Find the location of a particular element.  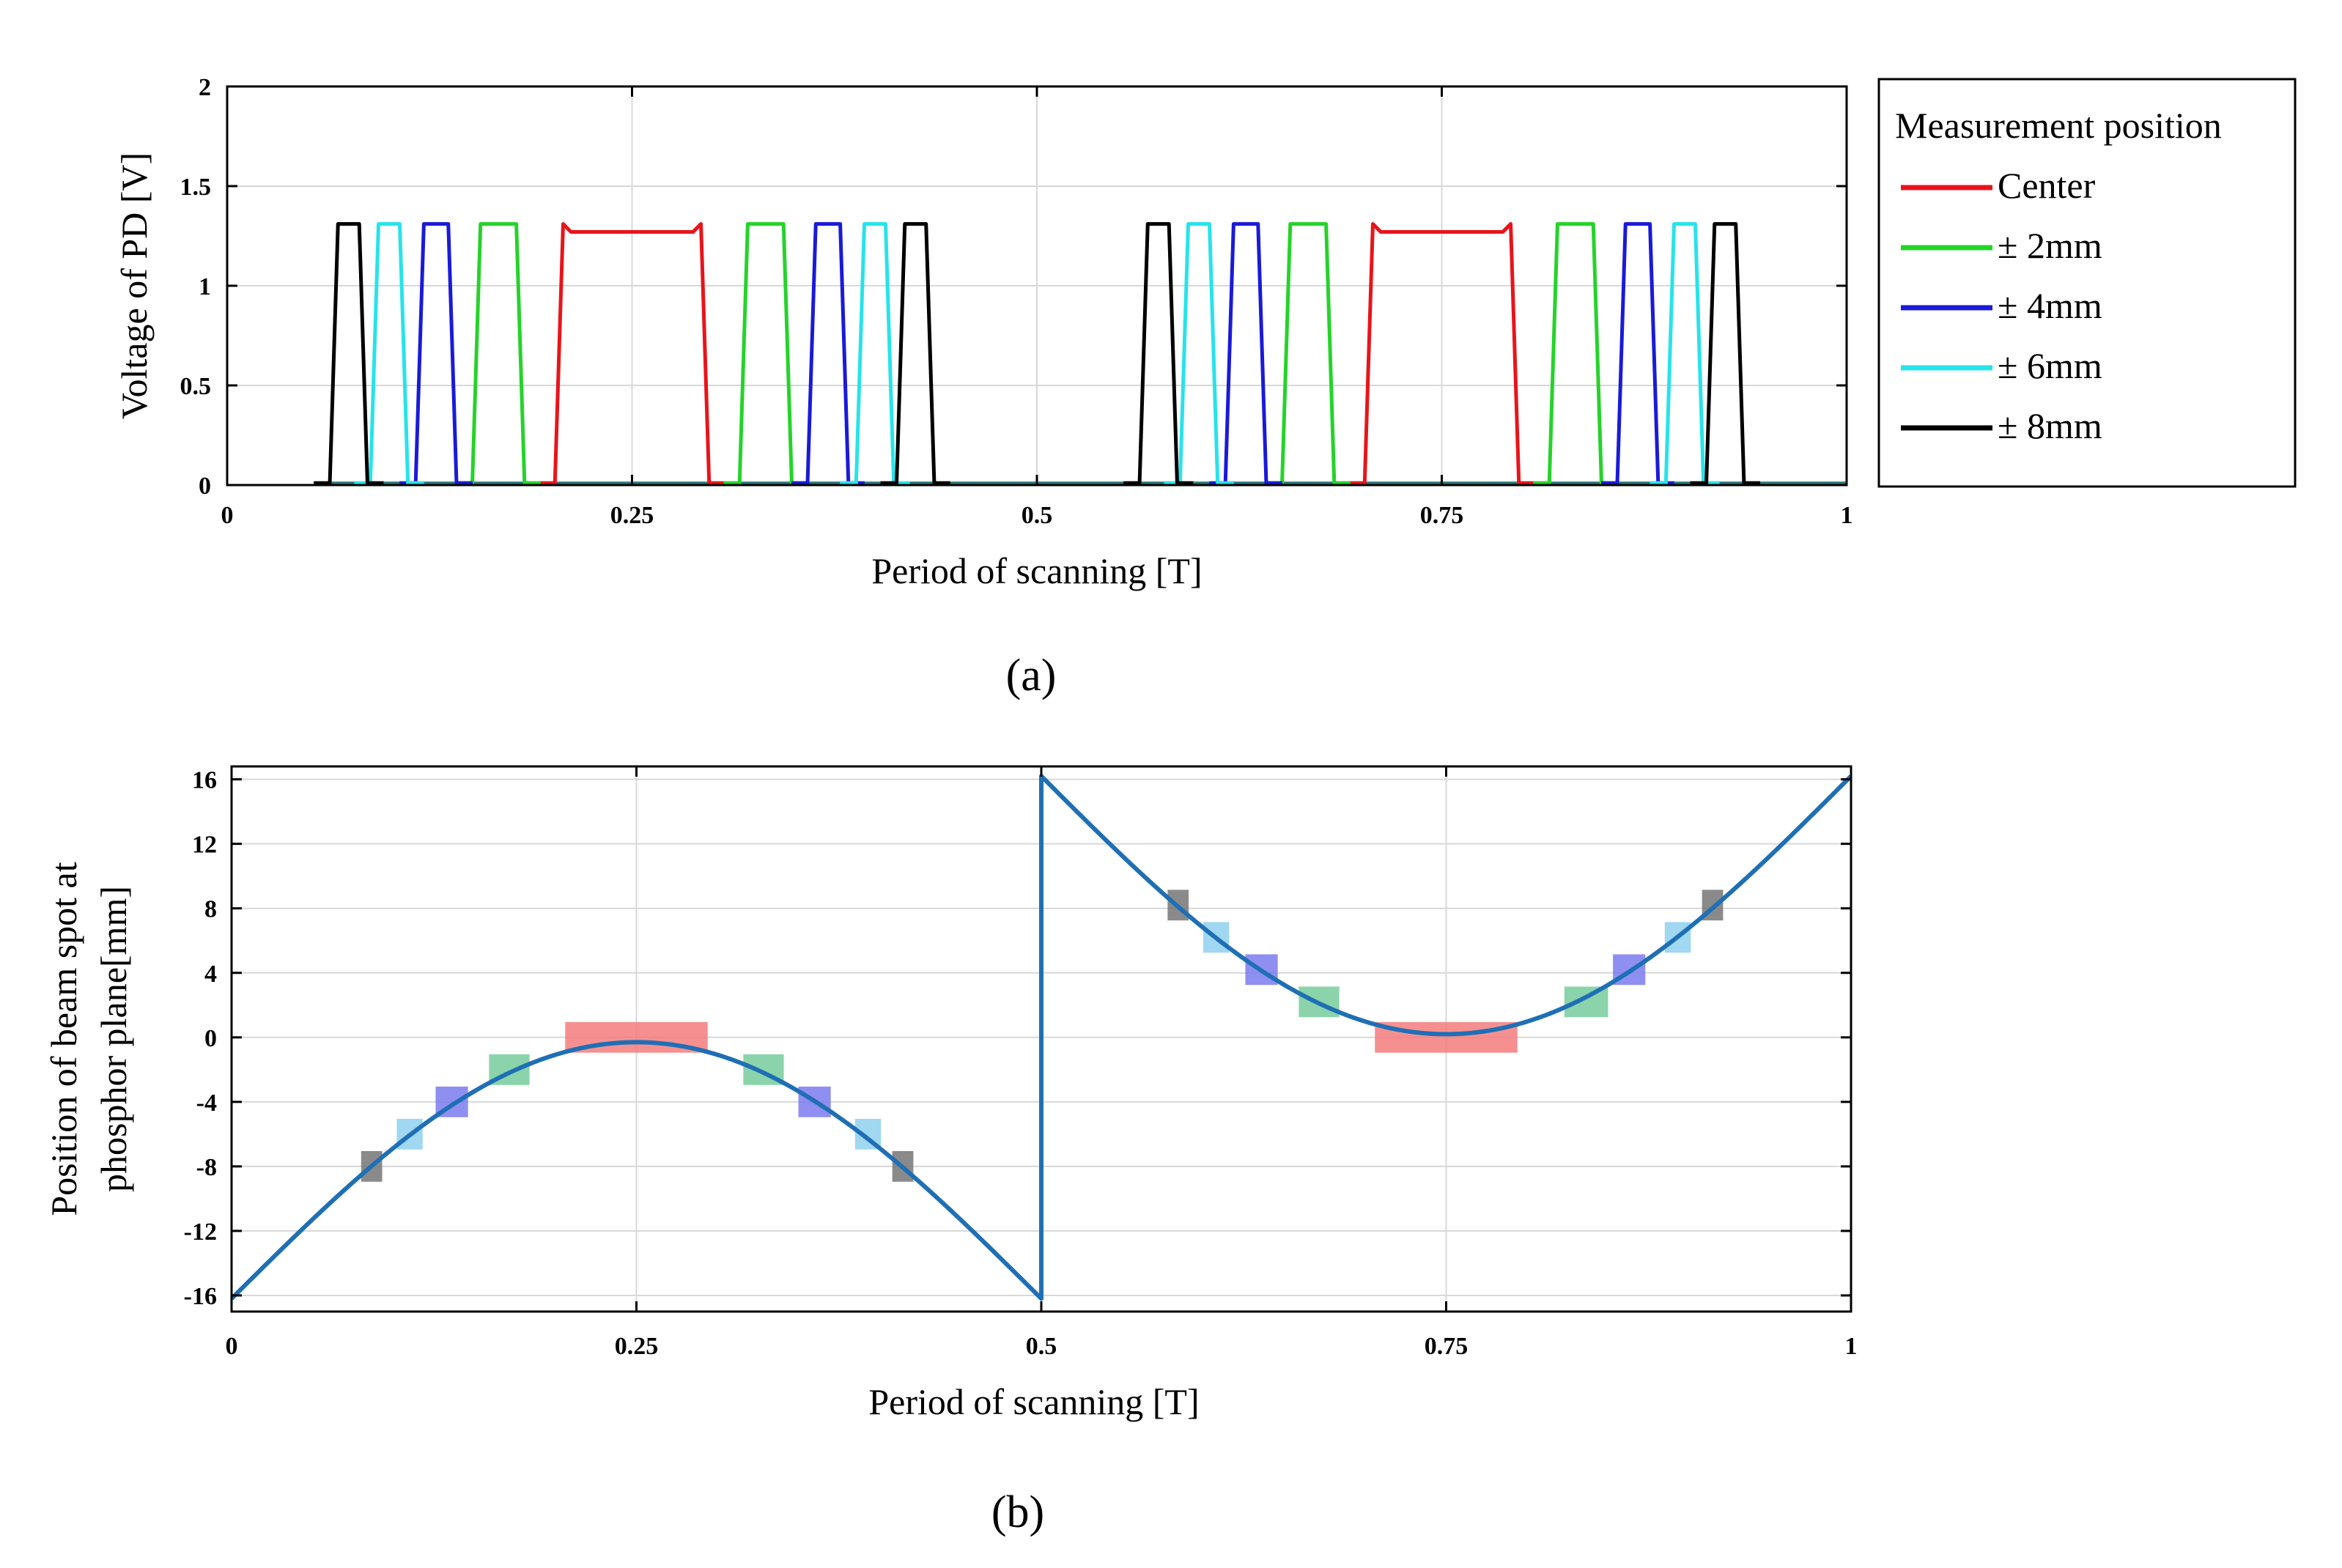

legend-label: Center is located at coordinates (2047, 186).